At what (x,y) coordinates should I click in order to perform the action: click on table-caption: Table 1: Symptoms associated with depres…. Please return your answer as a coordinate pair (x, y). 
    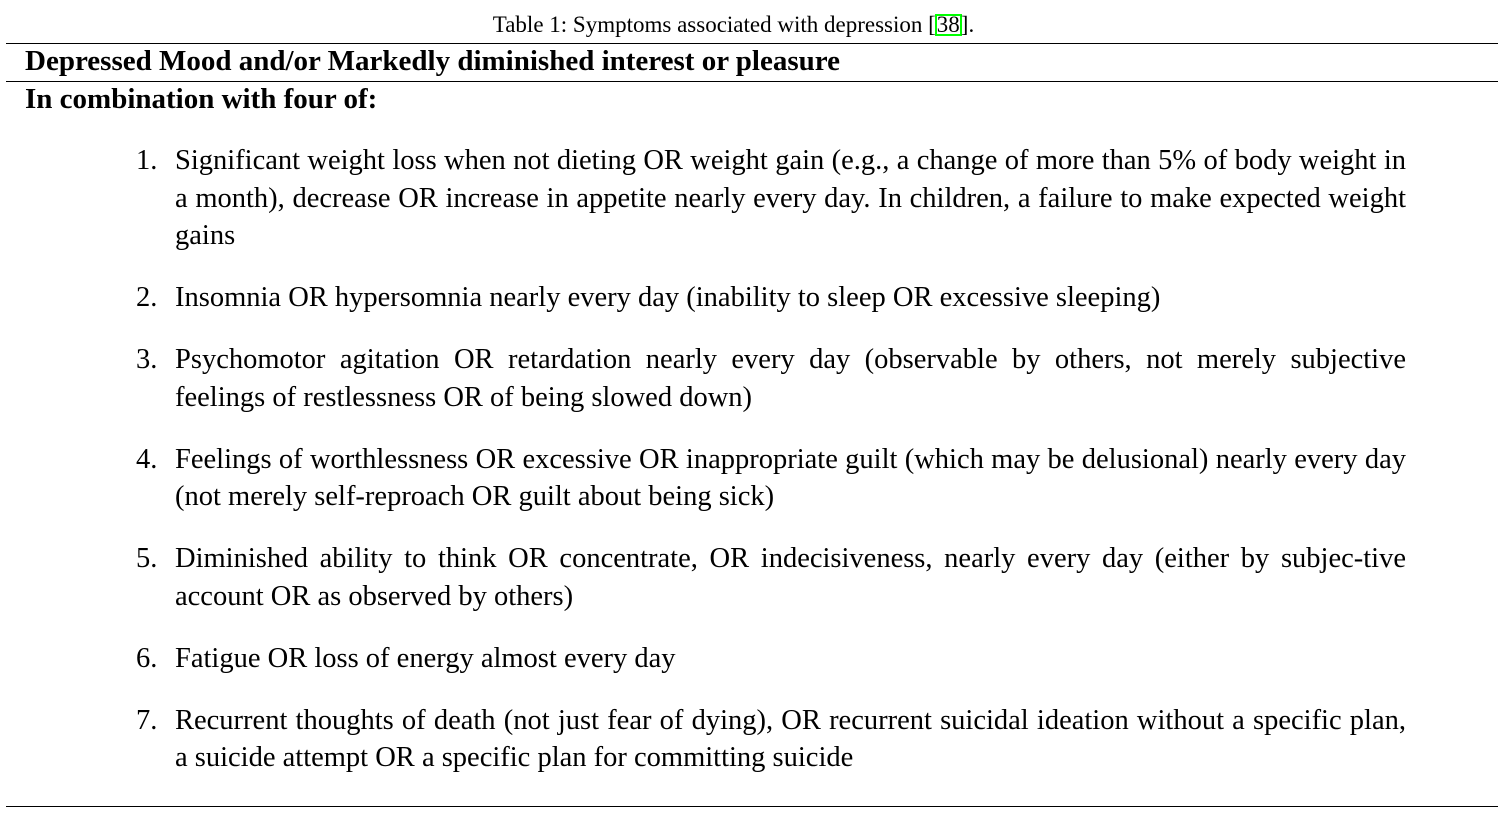
    Looking at the image, I should click on (733, 25).